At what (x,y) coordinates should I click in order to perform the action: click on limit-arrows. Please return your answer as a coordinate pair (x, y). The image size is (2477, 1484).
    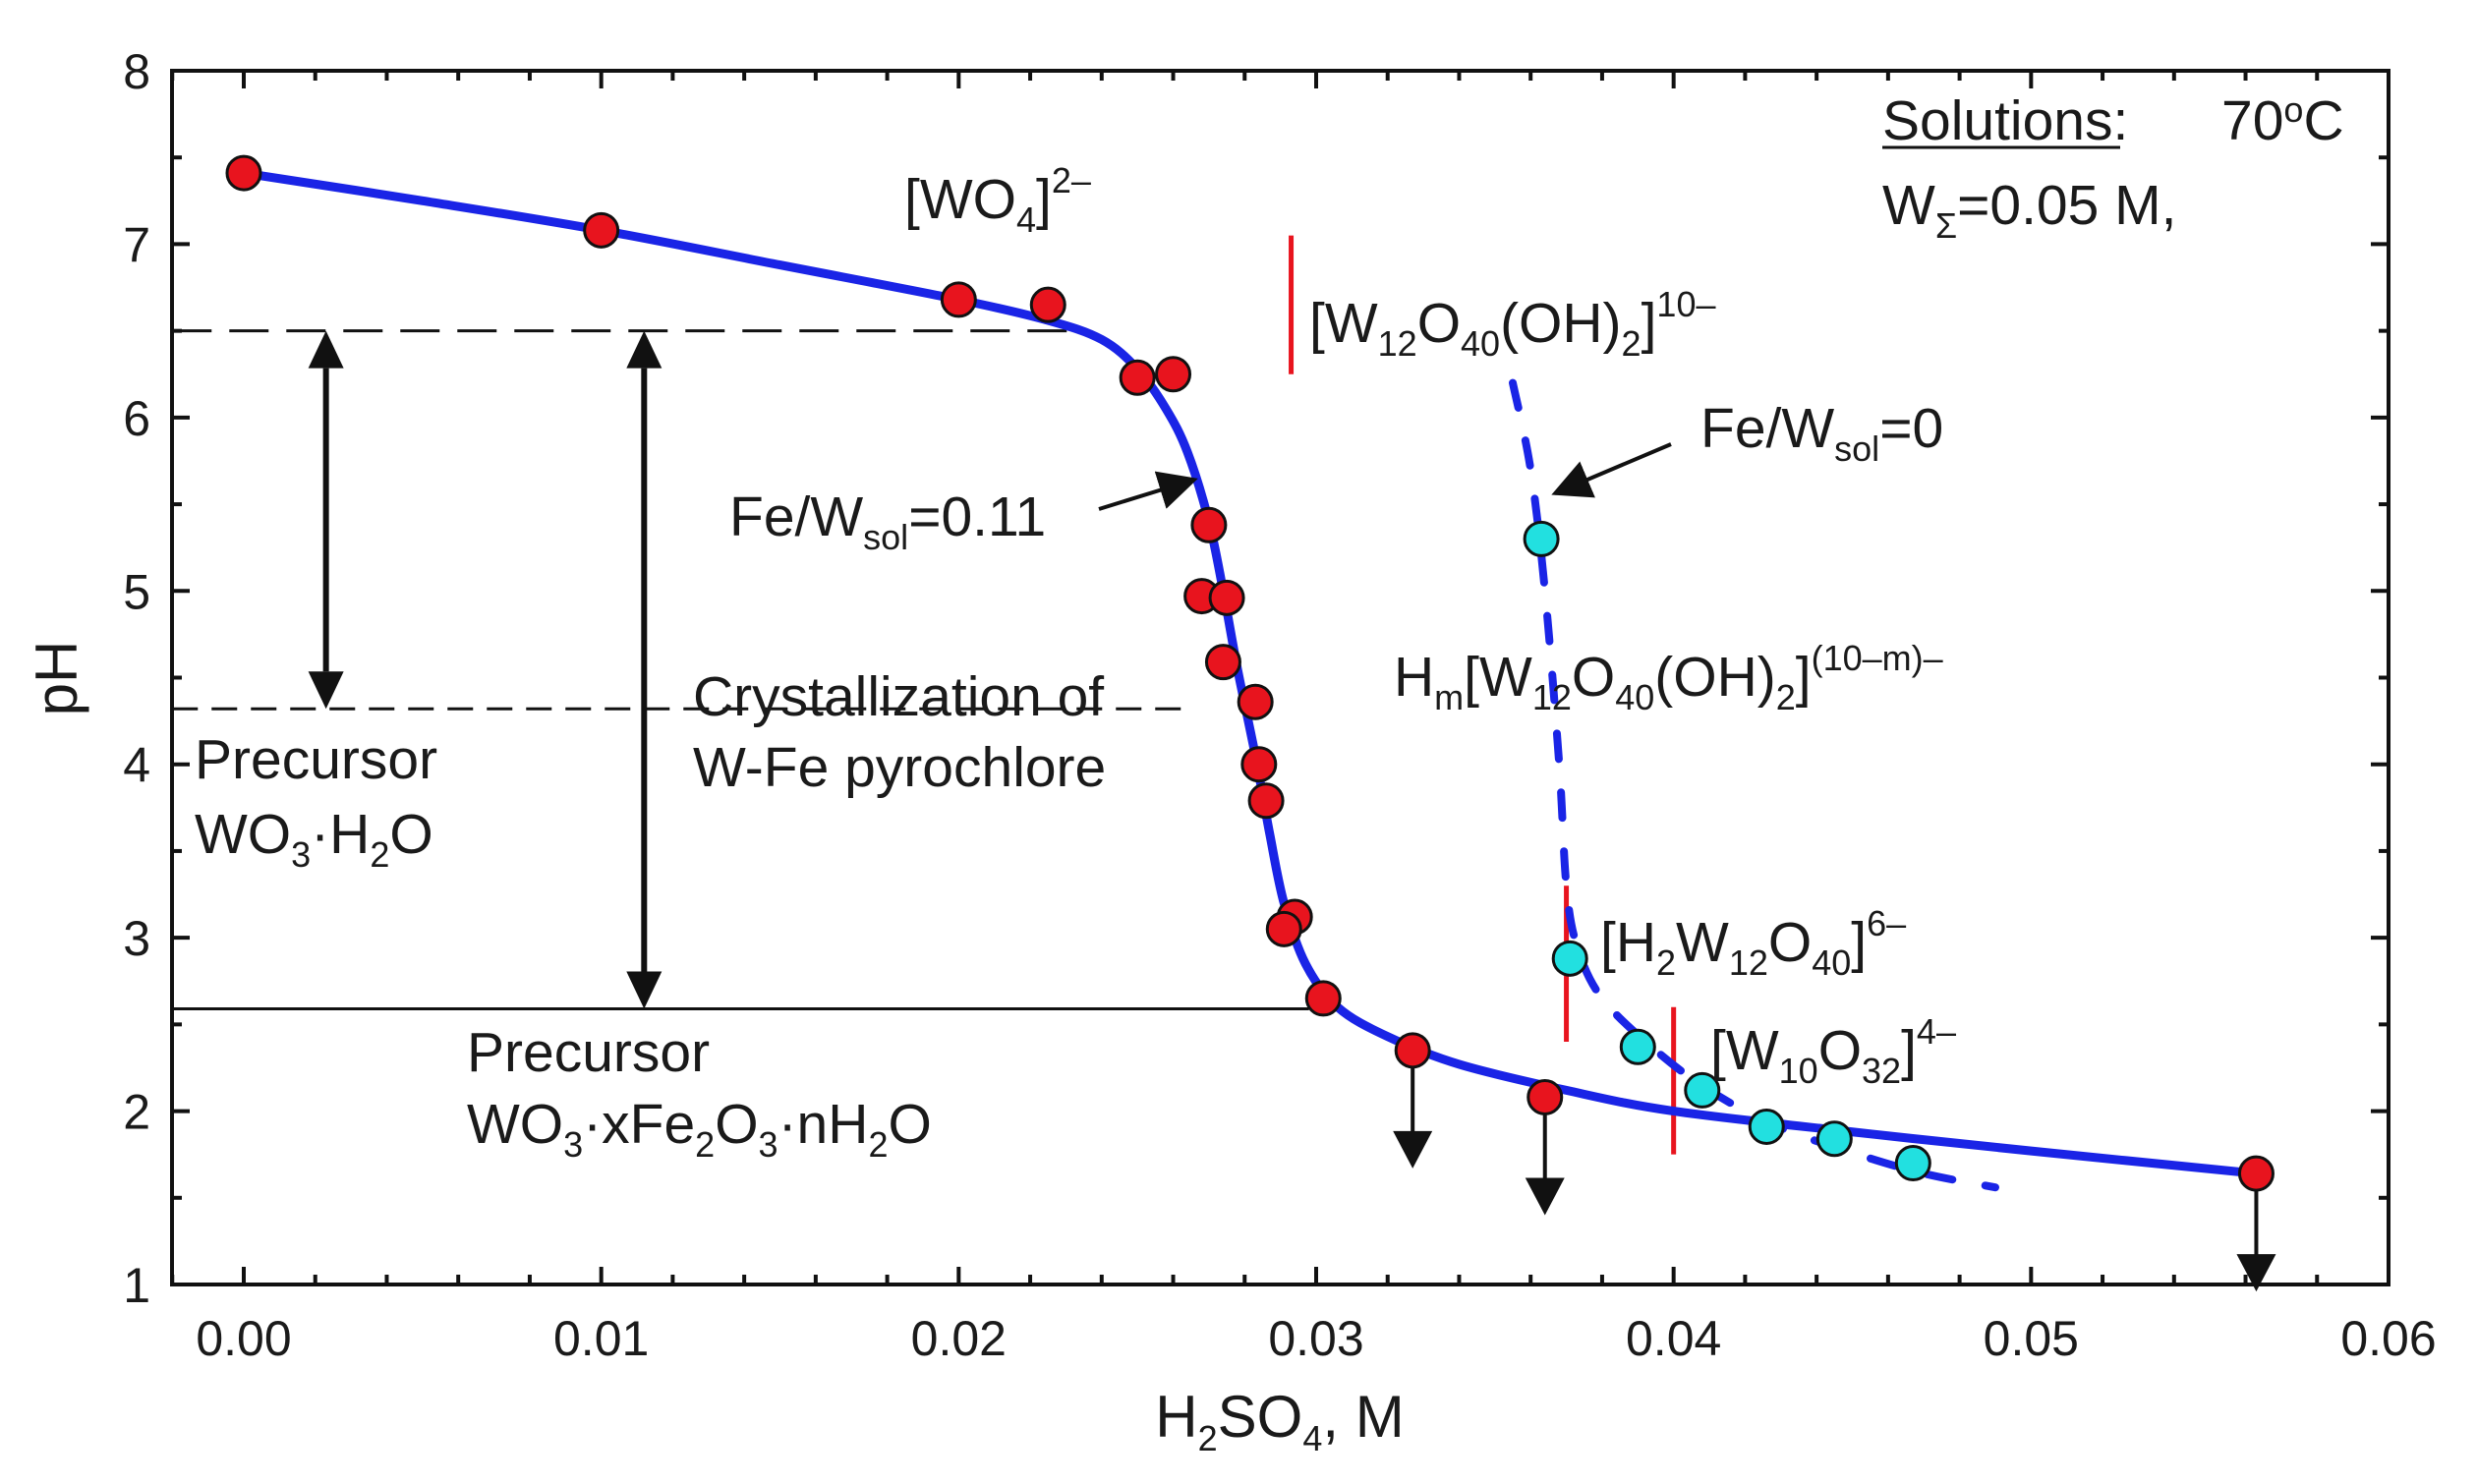
    Looking at the image, I should click on (1834, 1176).